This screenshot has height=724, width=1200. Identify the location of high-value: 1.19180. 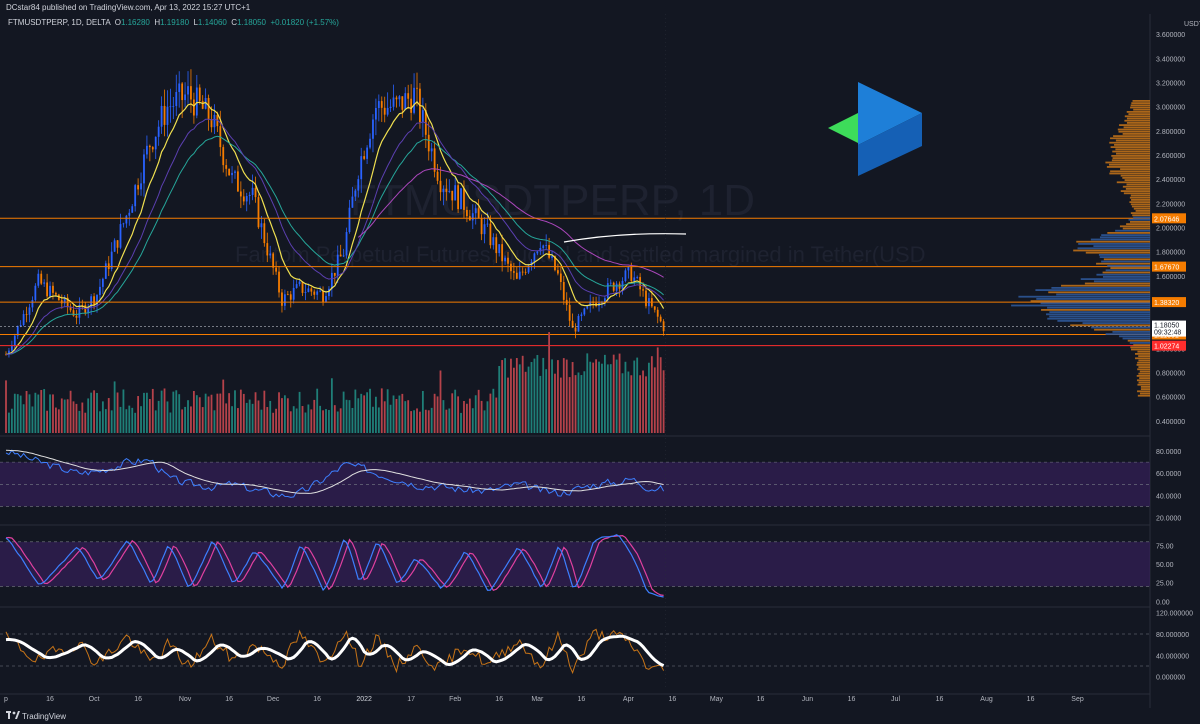
(175, 22).